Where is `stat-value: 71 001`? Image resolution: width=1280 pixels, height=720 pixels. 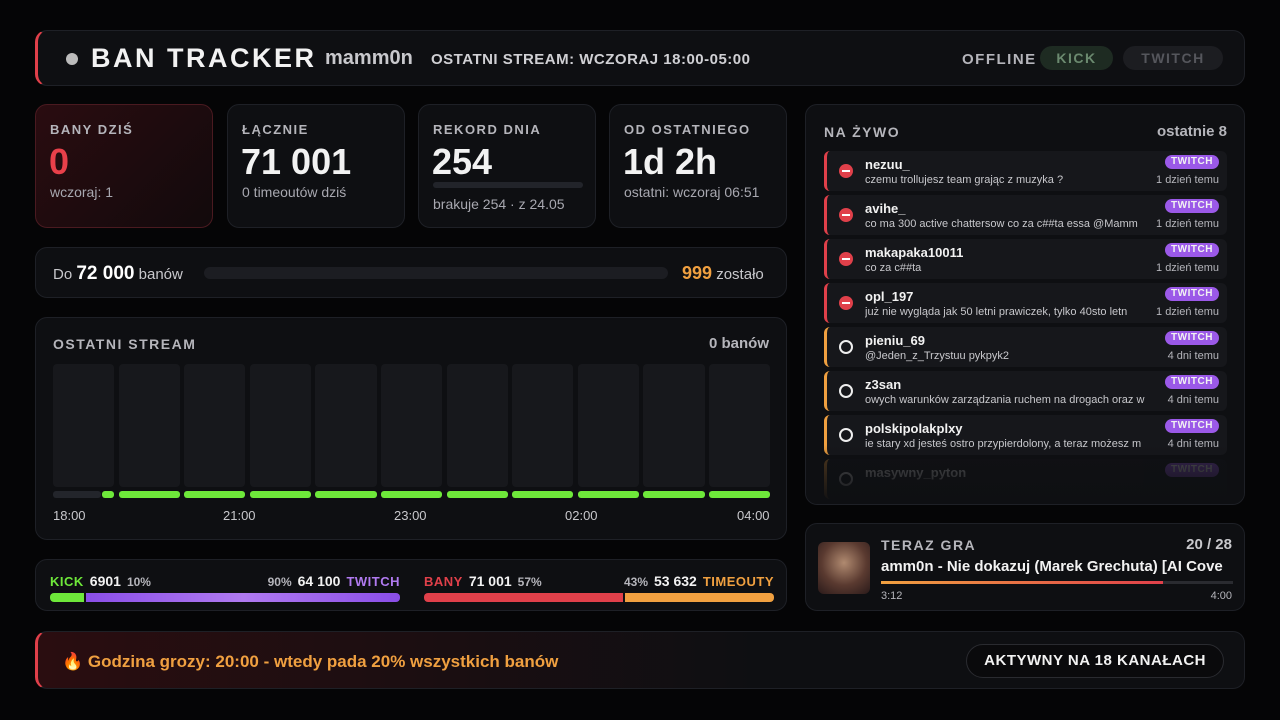 stat-value: 71 001 is located at coordinates (296, 161).